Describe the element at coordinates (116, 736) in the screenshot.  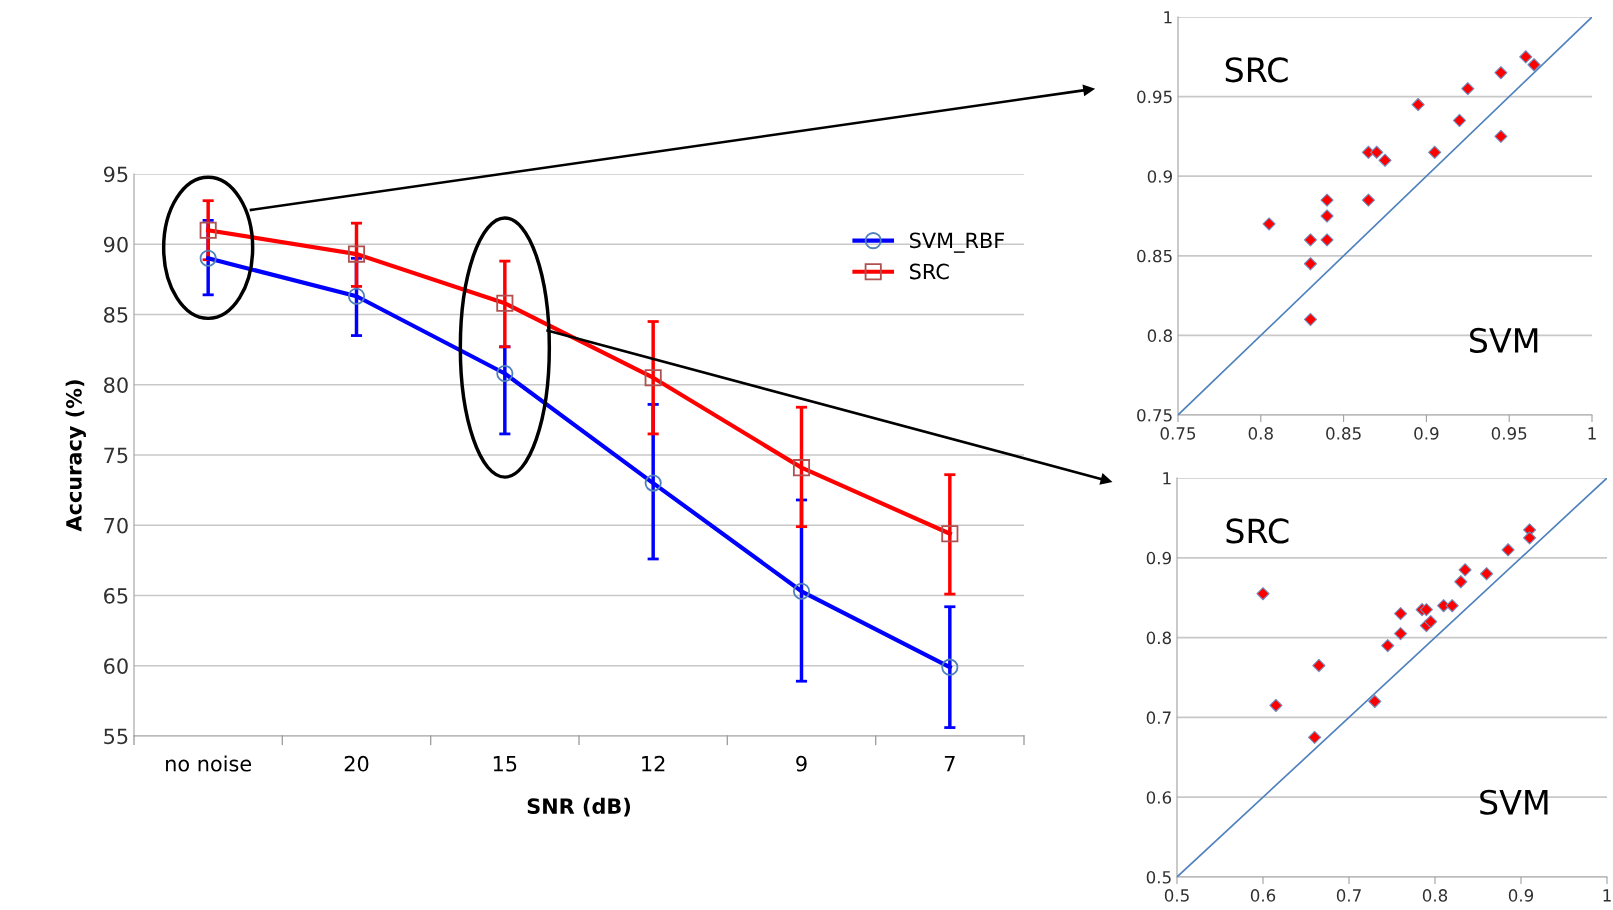
I see `y-tick-label: 55` at that location.